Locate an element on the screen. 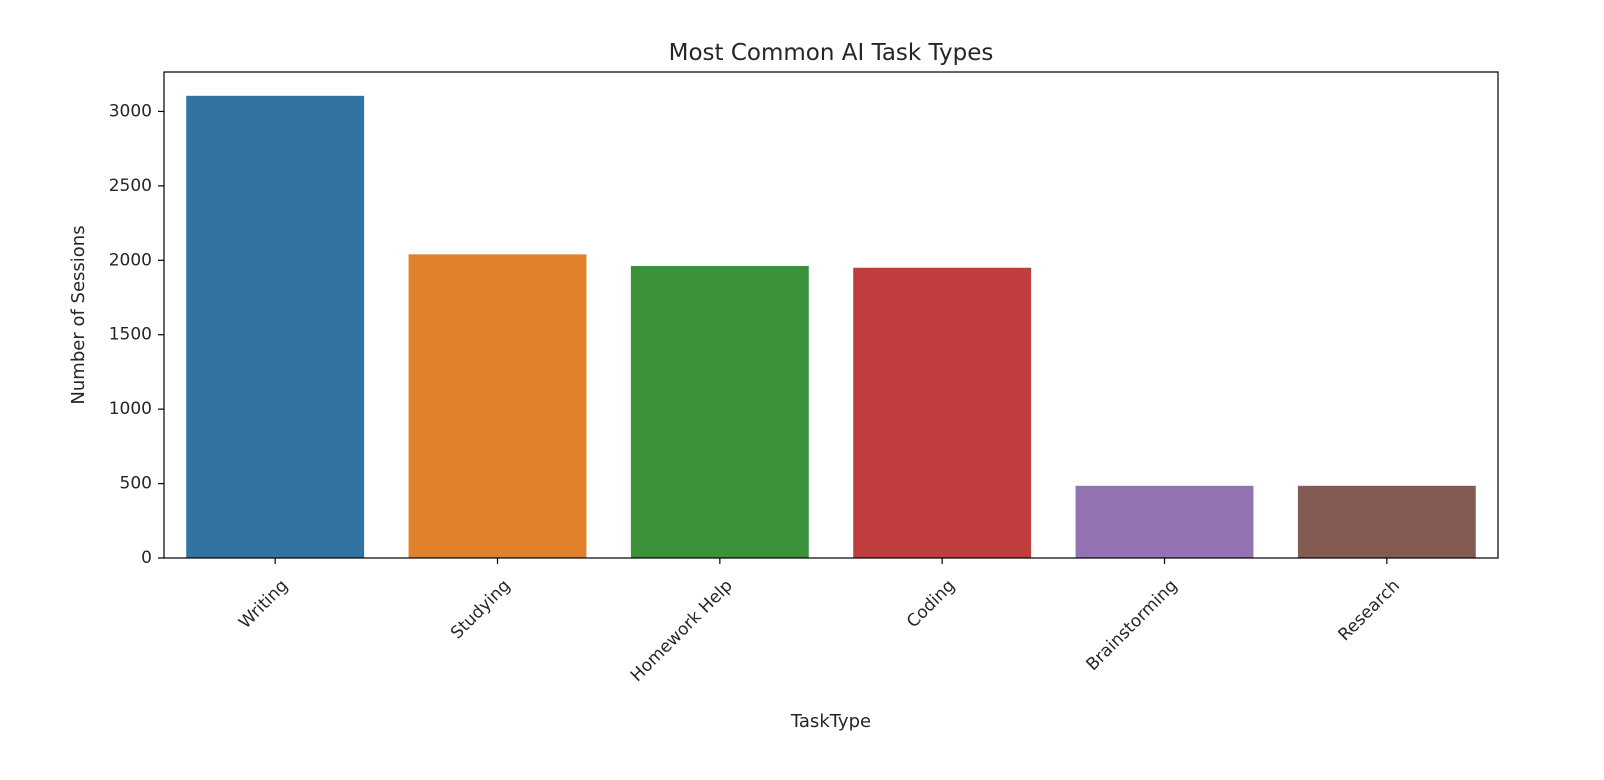 The height and width of the screenshot is (780, 1604). y-tick-label: 2000 is located at coordinates (130, 260).